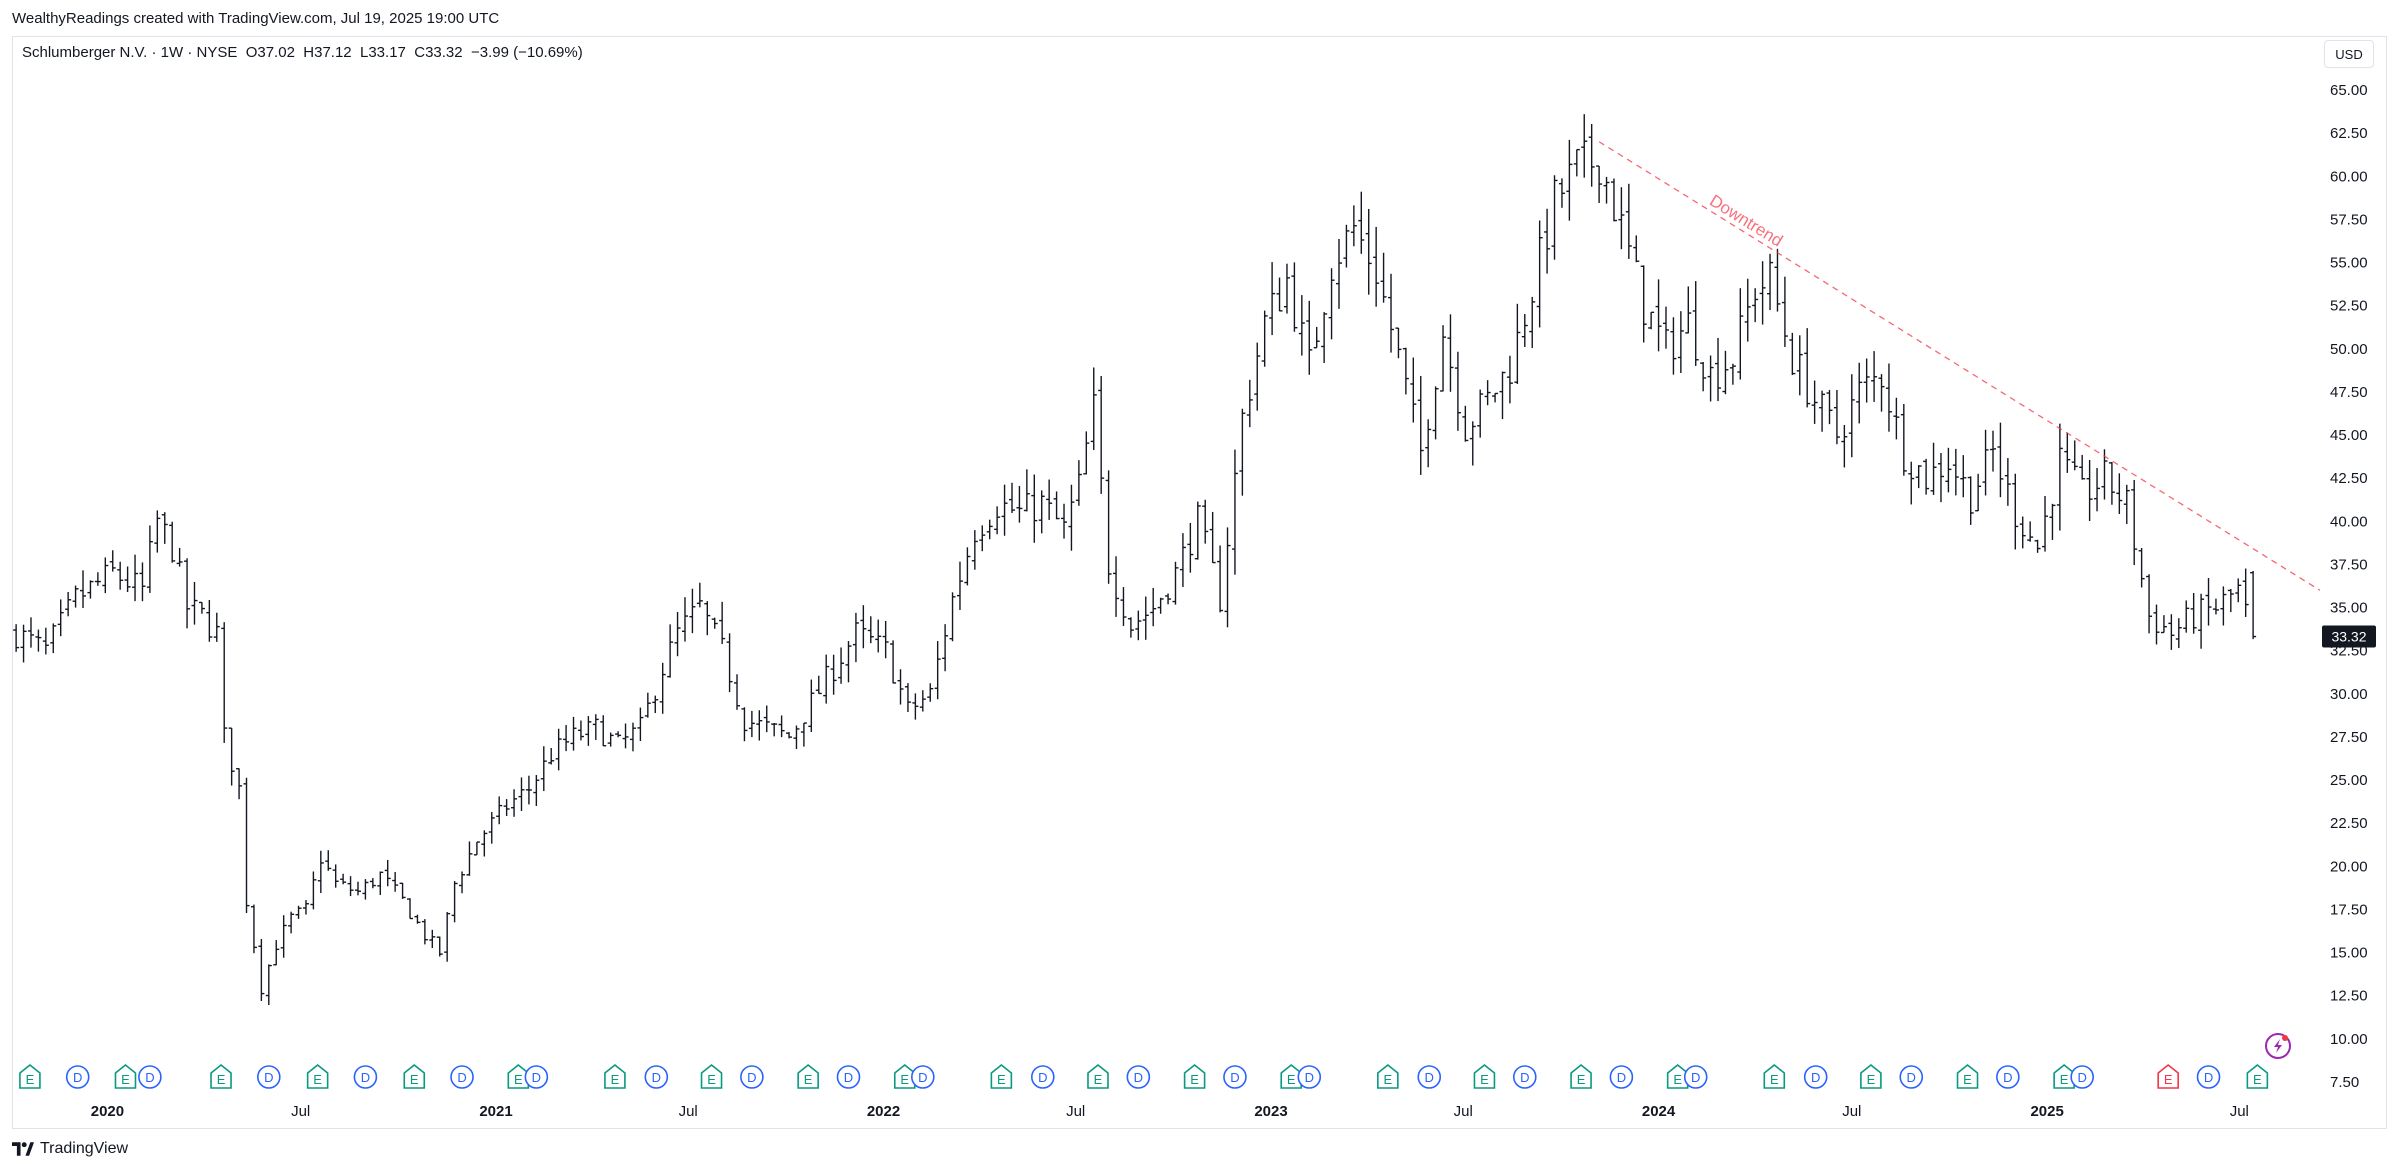 This screenshot has width=2399, height=1172. Describe the element at coordinates (2349, 54) in the screenshot. I see `currency-button: USD` at that location.